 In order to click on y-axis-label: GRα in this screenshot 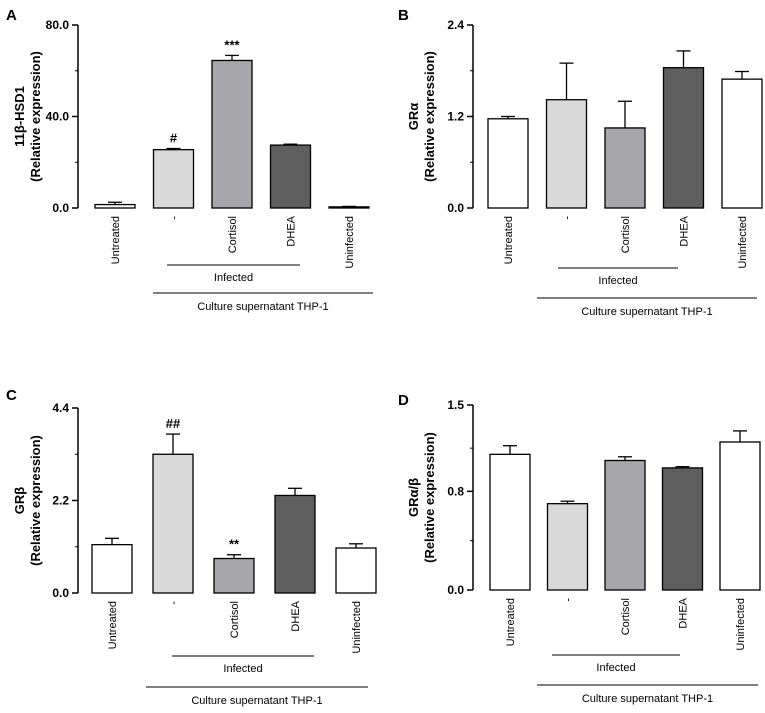, I will do `click(413, 117)`.